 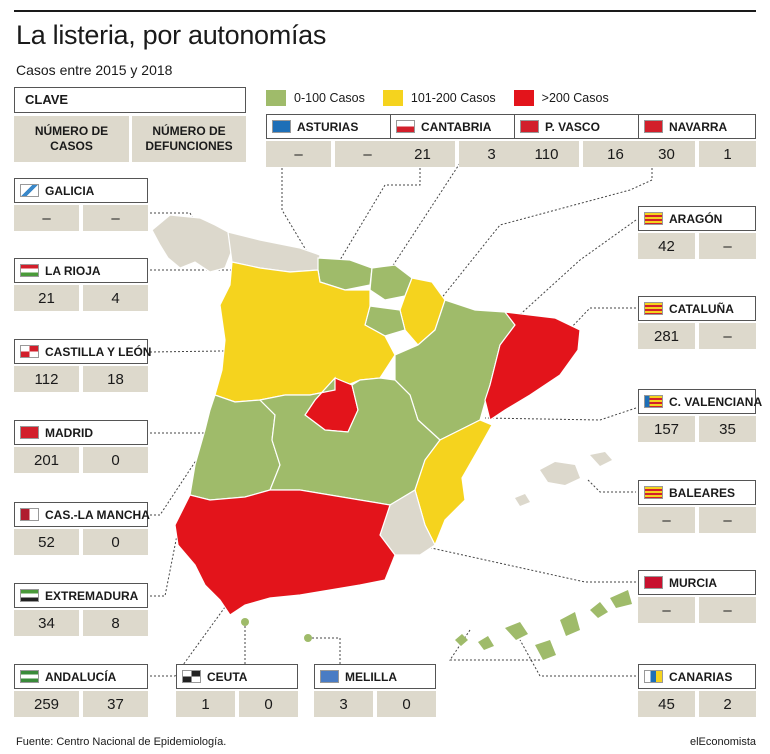 What do you see at coordinates (653, 401) in the screenshot?
I see `c-valenciana-flag-icon` at bounding box center [653, 401].